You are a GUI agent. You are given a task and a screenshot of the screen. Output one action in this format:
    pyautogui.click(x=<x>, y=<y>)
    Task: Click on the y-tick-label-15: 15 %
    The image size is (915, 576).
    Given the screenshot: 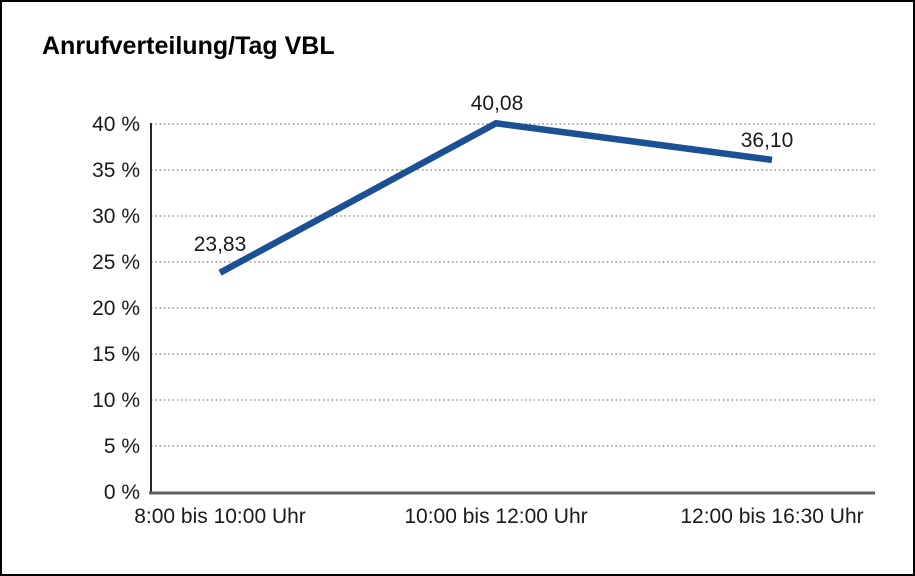 What is the action you would take?
    pyautogui.click(x=116, y=354)
    